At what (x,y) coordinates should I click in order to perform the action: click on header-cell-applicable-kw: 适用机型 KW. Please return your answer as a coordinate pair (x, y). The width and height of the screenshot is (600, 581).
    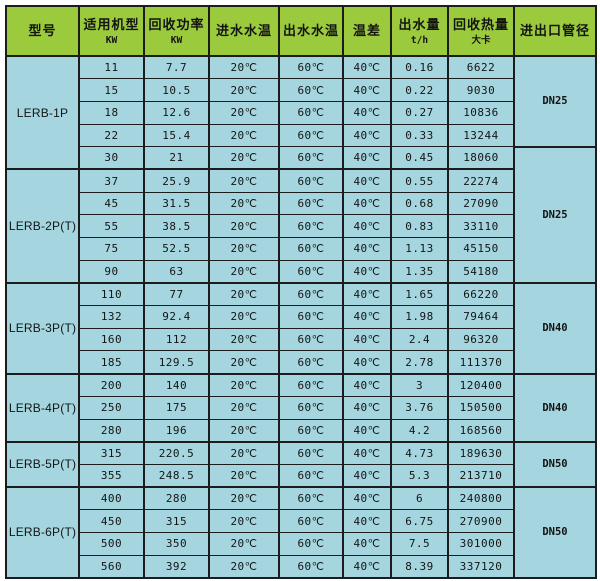
    Looking at the image, I should click on (111, 31).